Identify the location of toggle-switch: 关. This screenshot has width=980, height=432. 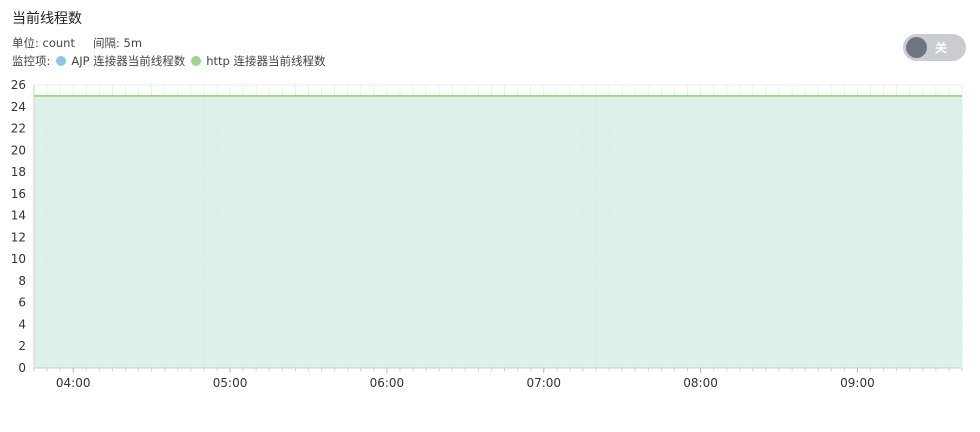
(934, 47).